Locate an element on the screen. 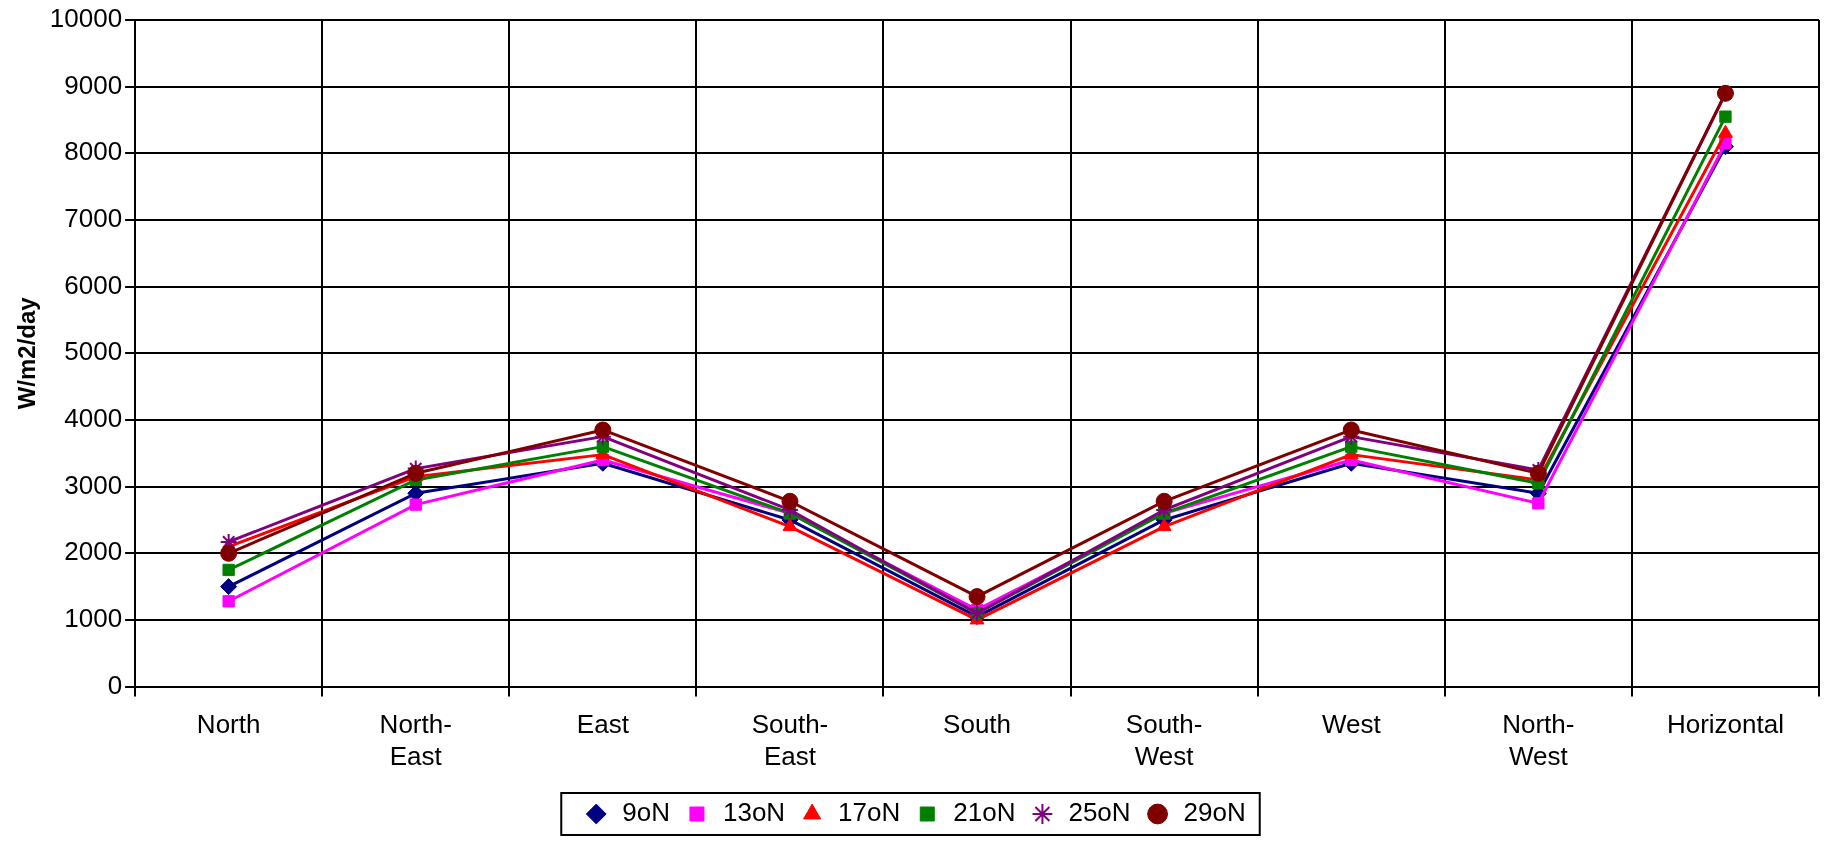  x-tick-label: West is located at coordinates (1351, 724).